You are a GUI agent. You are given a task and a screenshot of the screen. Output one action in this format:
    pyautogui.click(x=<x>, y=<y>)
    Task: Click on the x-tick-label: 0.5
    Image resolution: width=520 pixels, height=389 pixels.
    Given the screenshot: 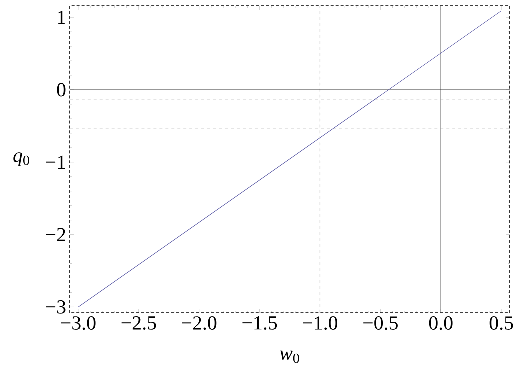 What is the action you would take?
    pyautogui.click(x=502, y=323)
    